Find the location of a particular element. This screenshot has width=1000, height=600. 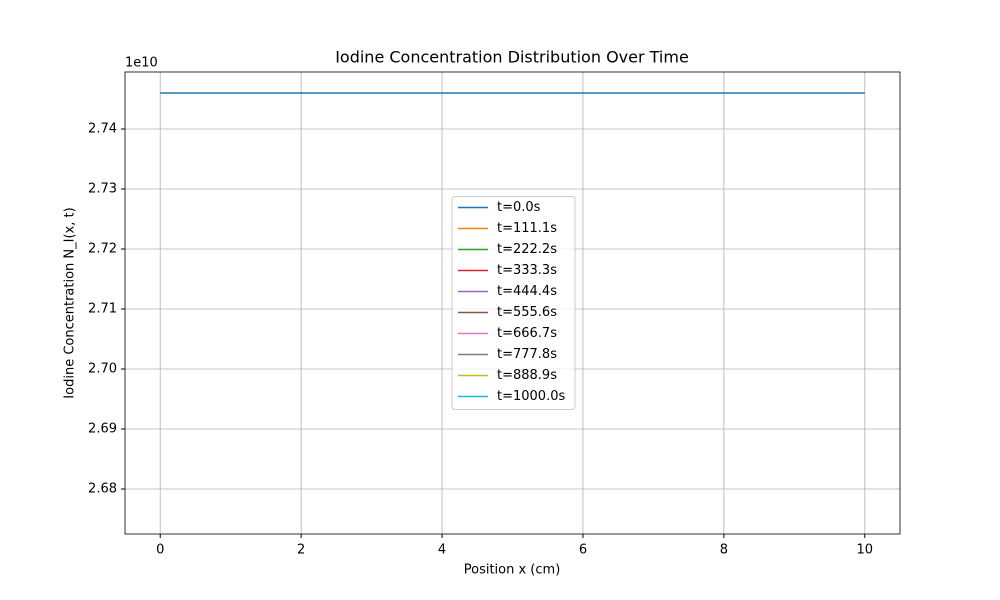

legend-label: t=444.4s is located at coordinates (527, 291).